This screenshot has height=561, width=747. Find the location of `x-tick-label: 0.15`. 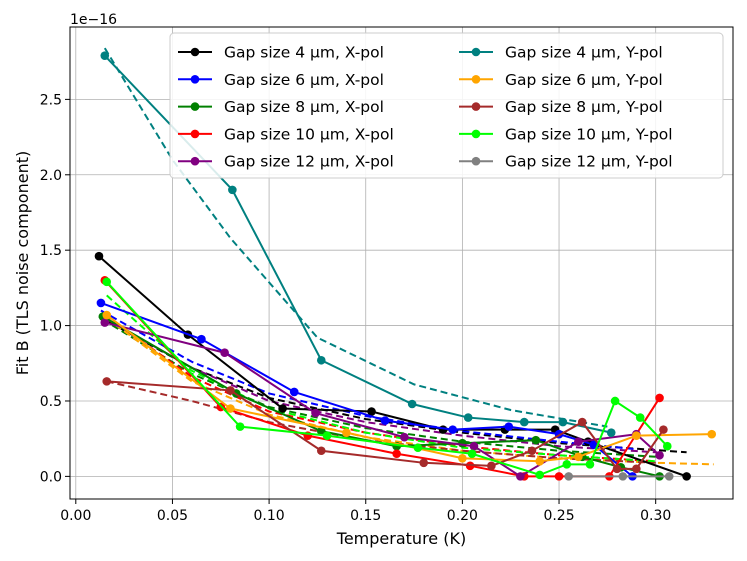

x-tick-label: 0.15 is located at coordinates (365, 516).